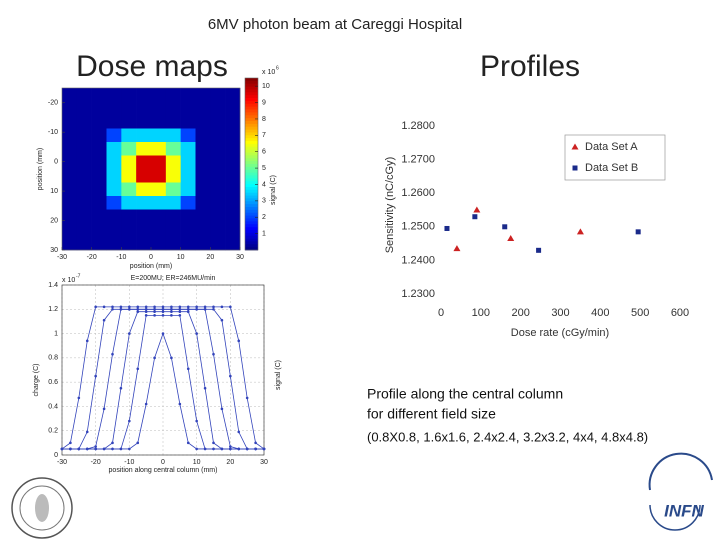 The image size is (720, 540). What do you see at coordinates (36, 379) in the screenshot?
I see `y-axis-label: charge (C)` at bounding box center [36, 379].